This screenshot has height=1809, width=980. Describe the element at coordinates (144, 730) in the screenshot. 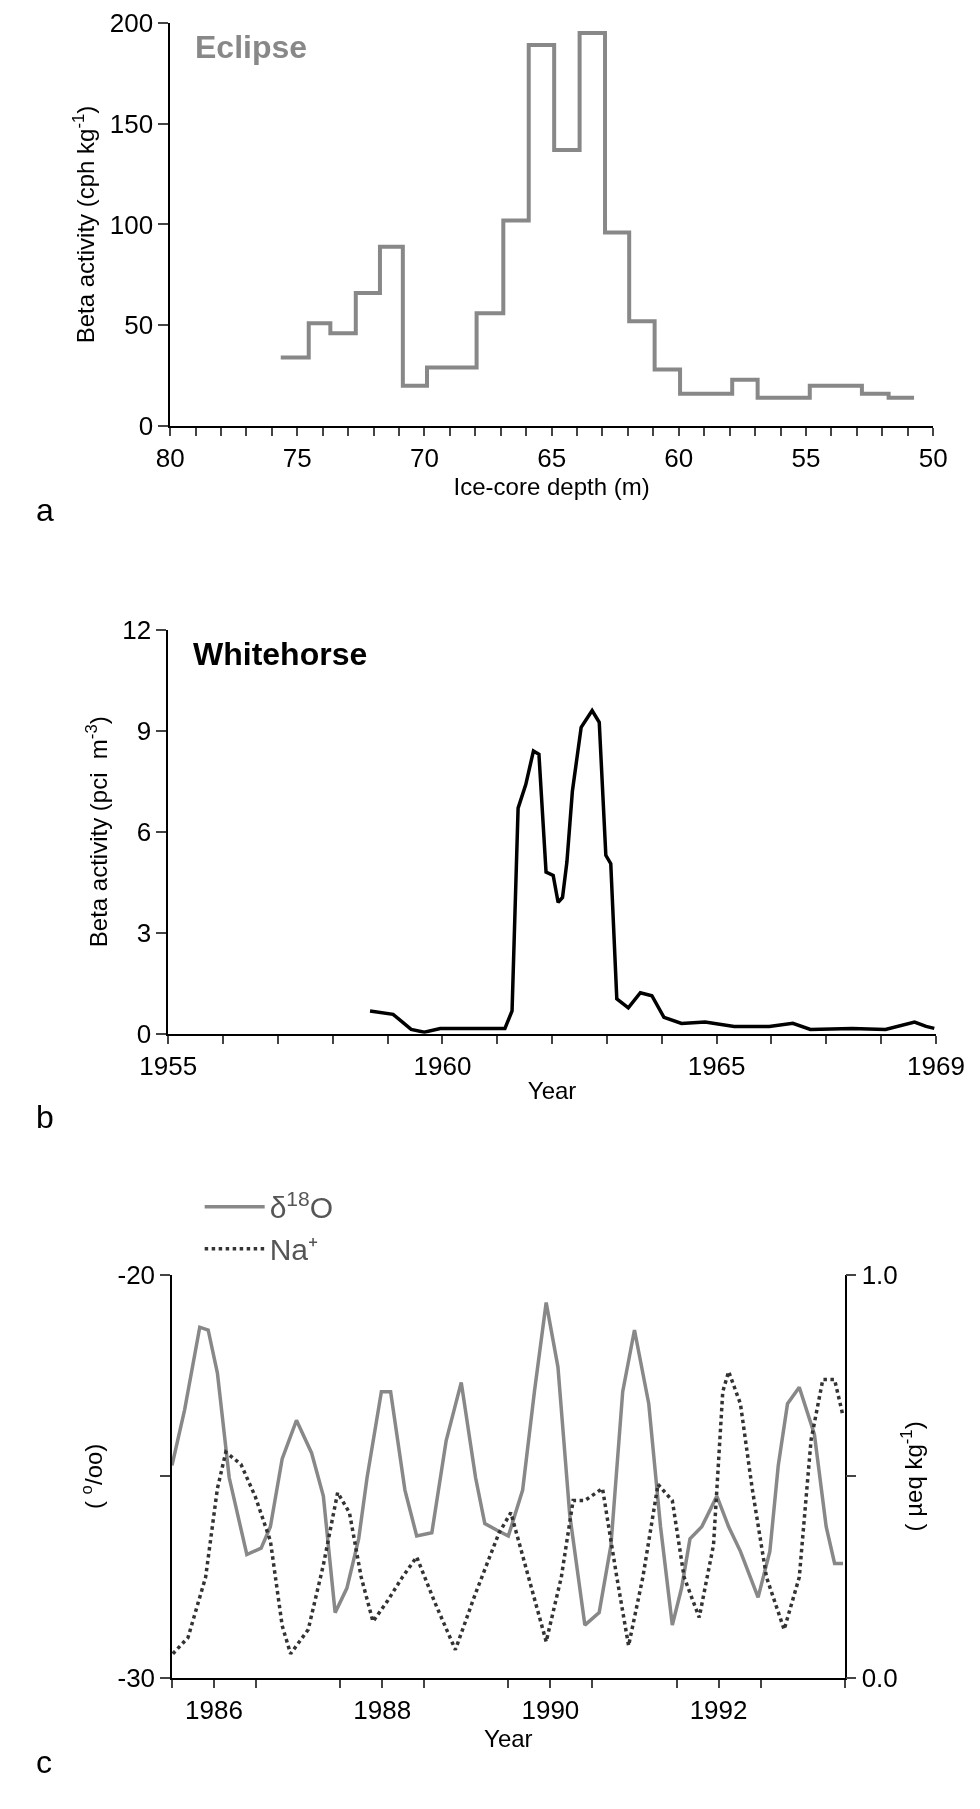

I see `y-tick-label: 9` at that location.